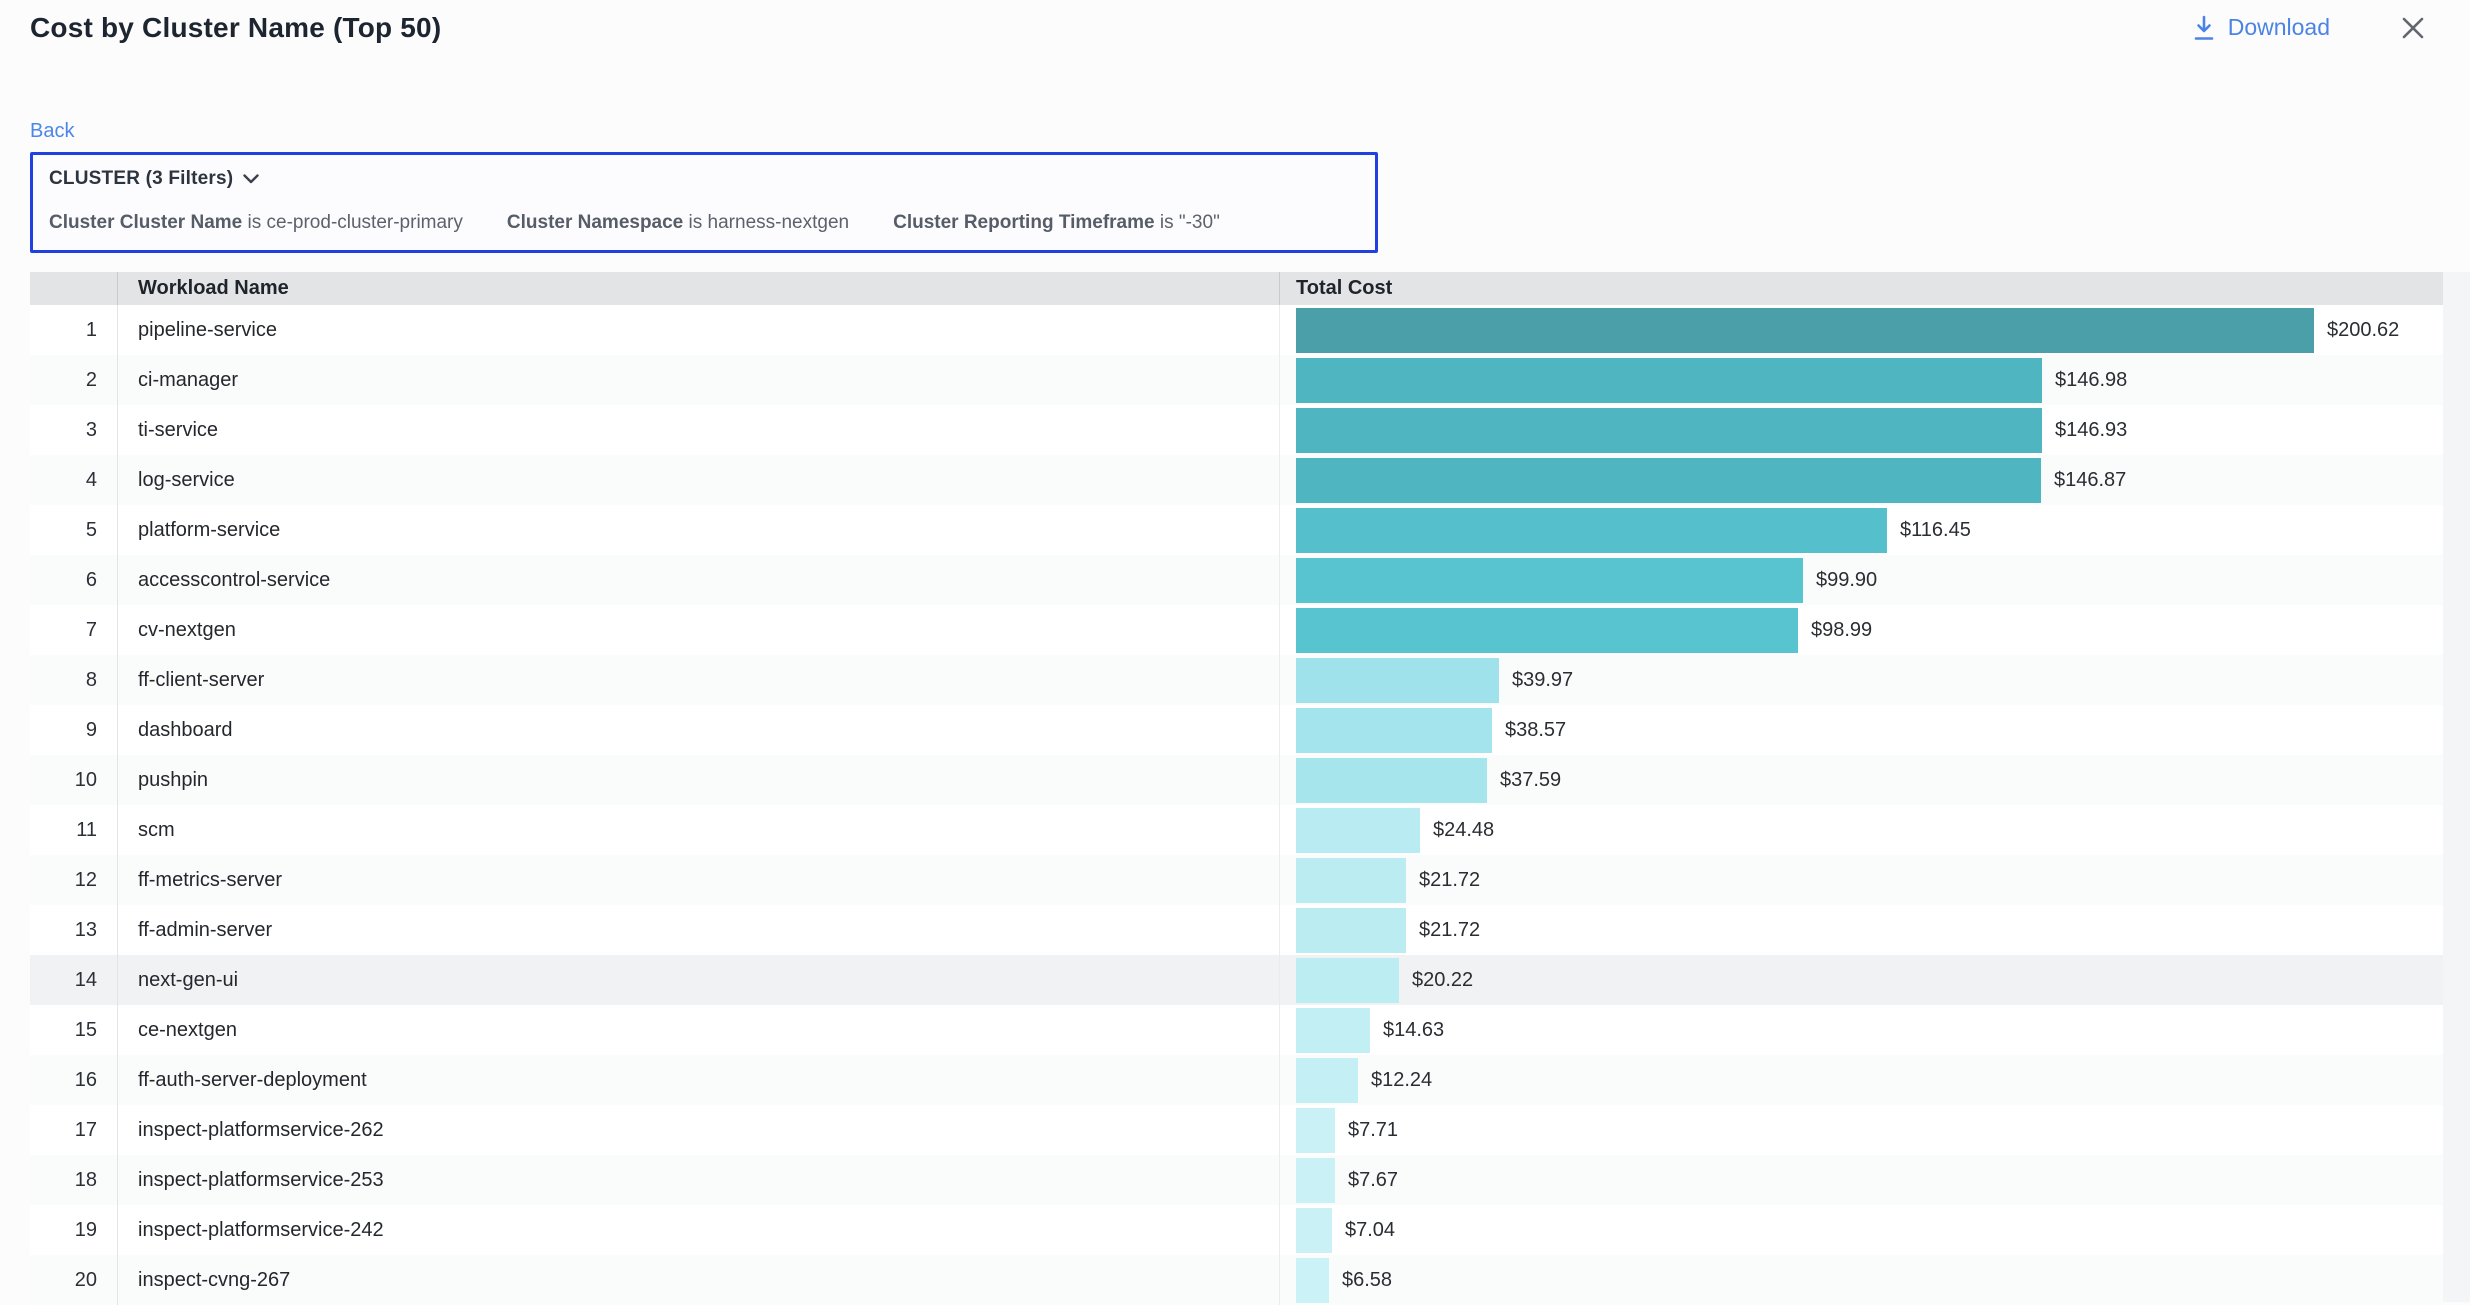  What do you see at coordinates (1536, 729) in the screenshot?
I see `cost-value: $38.57` at bounding box center [1536, 729].